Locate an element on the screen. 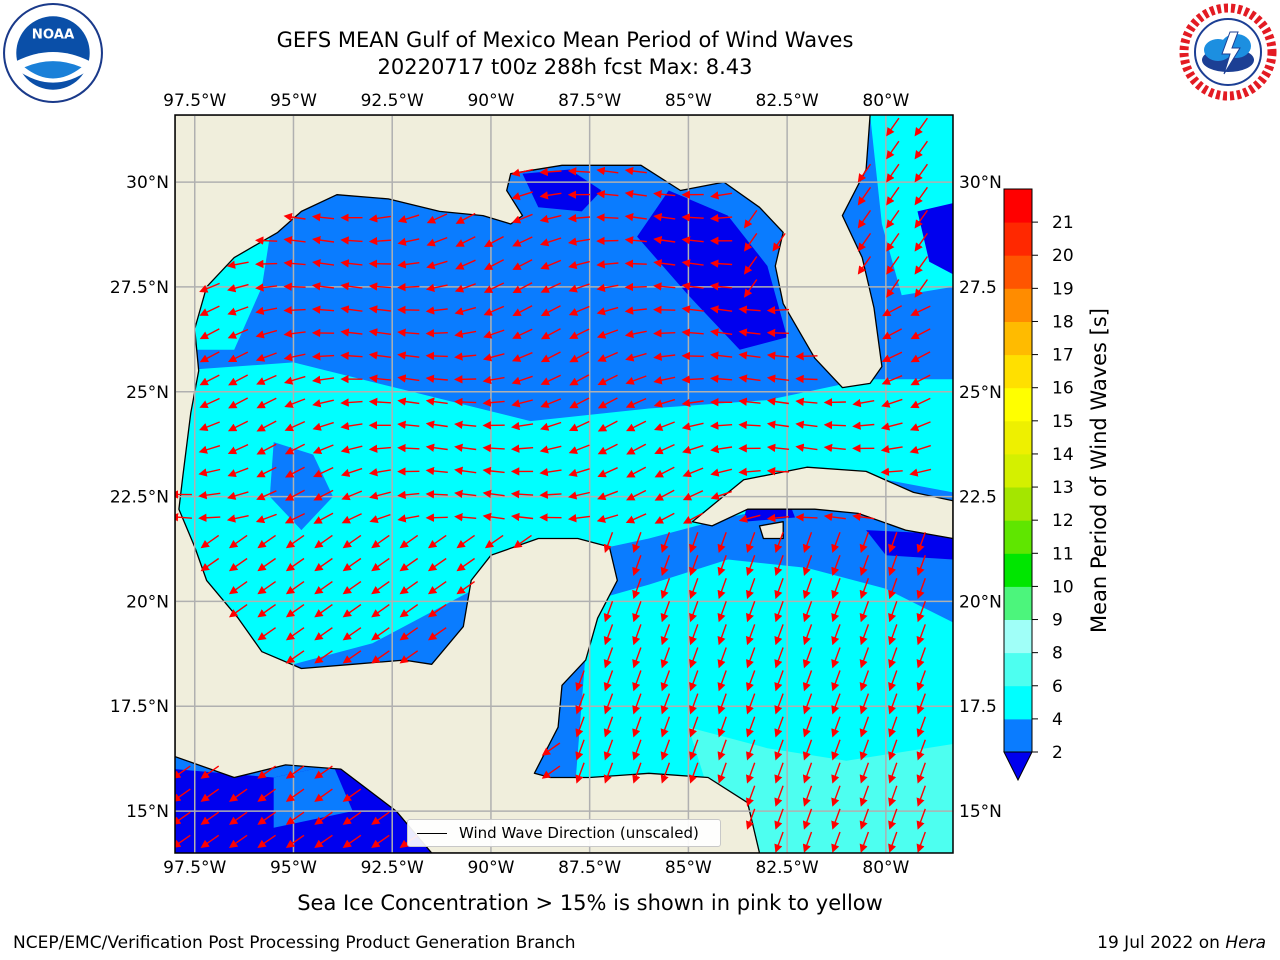 The width and height of the screenshot is (1280, 960). lon-tick-label-bottom: 92.5°W is located at coordinates (392, 868).